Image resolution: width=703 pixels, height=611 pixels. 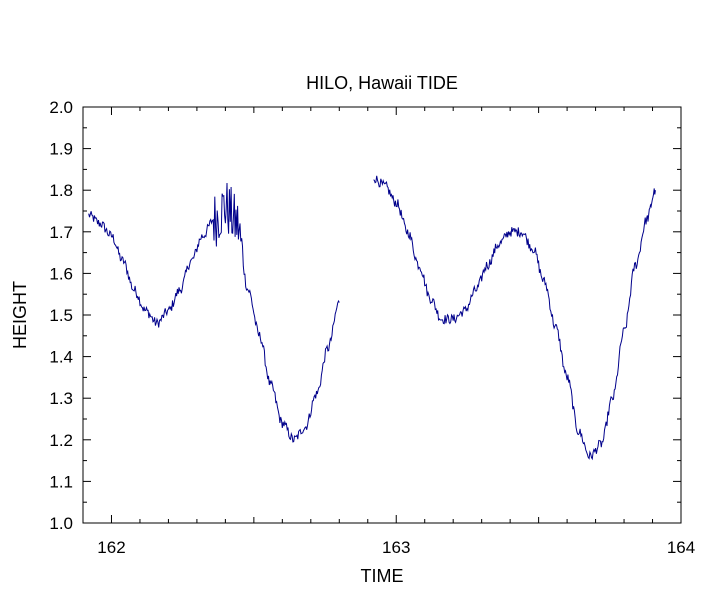 I want to click on y-tick-label: 1.9, so click(x=61, y=149).